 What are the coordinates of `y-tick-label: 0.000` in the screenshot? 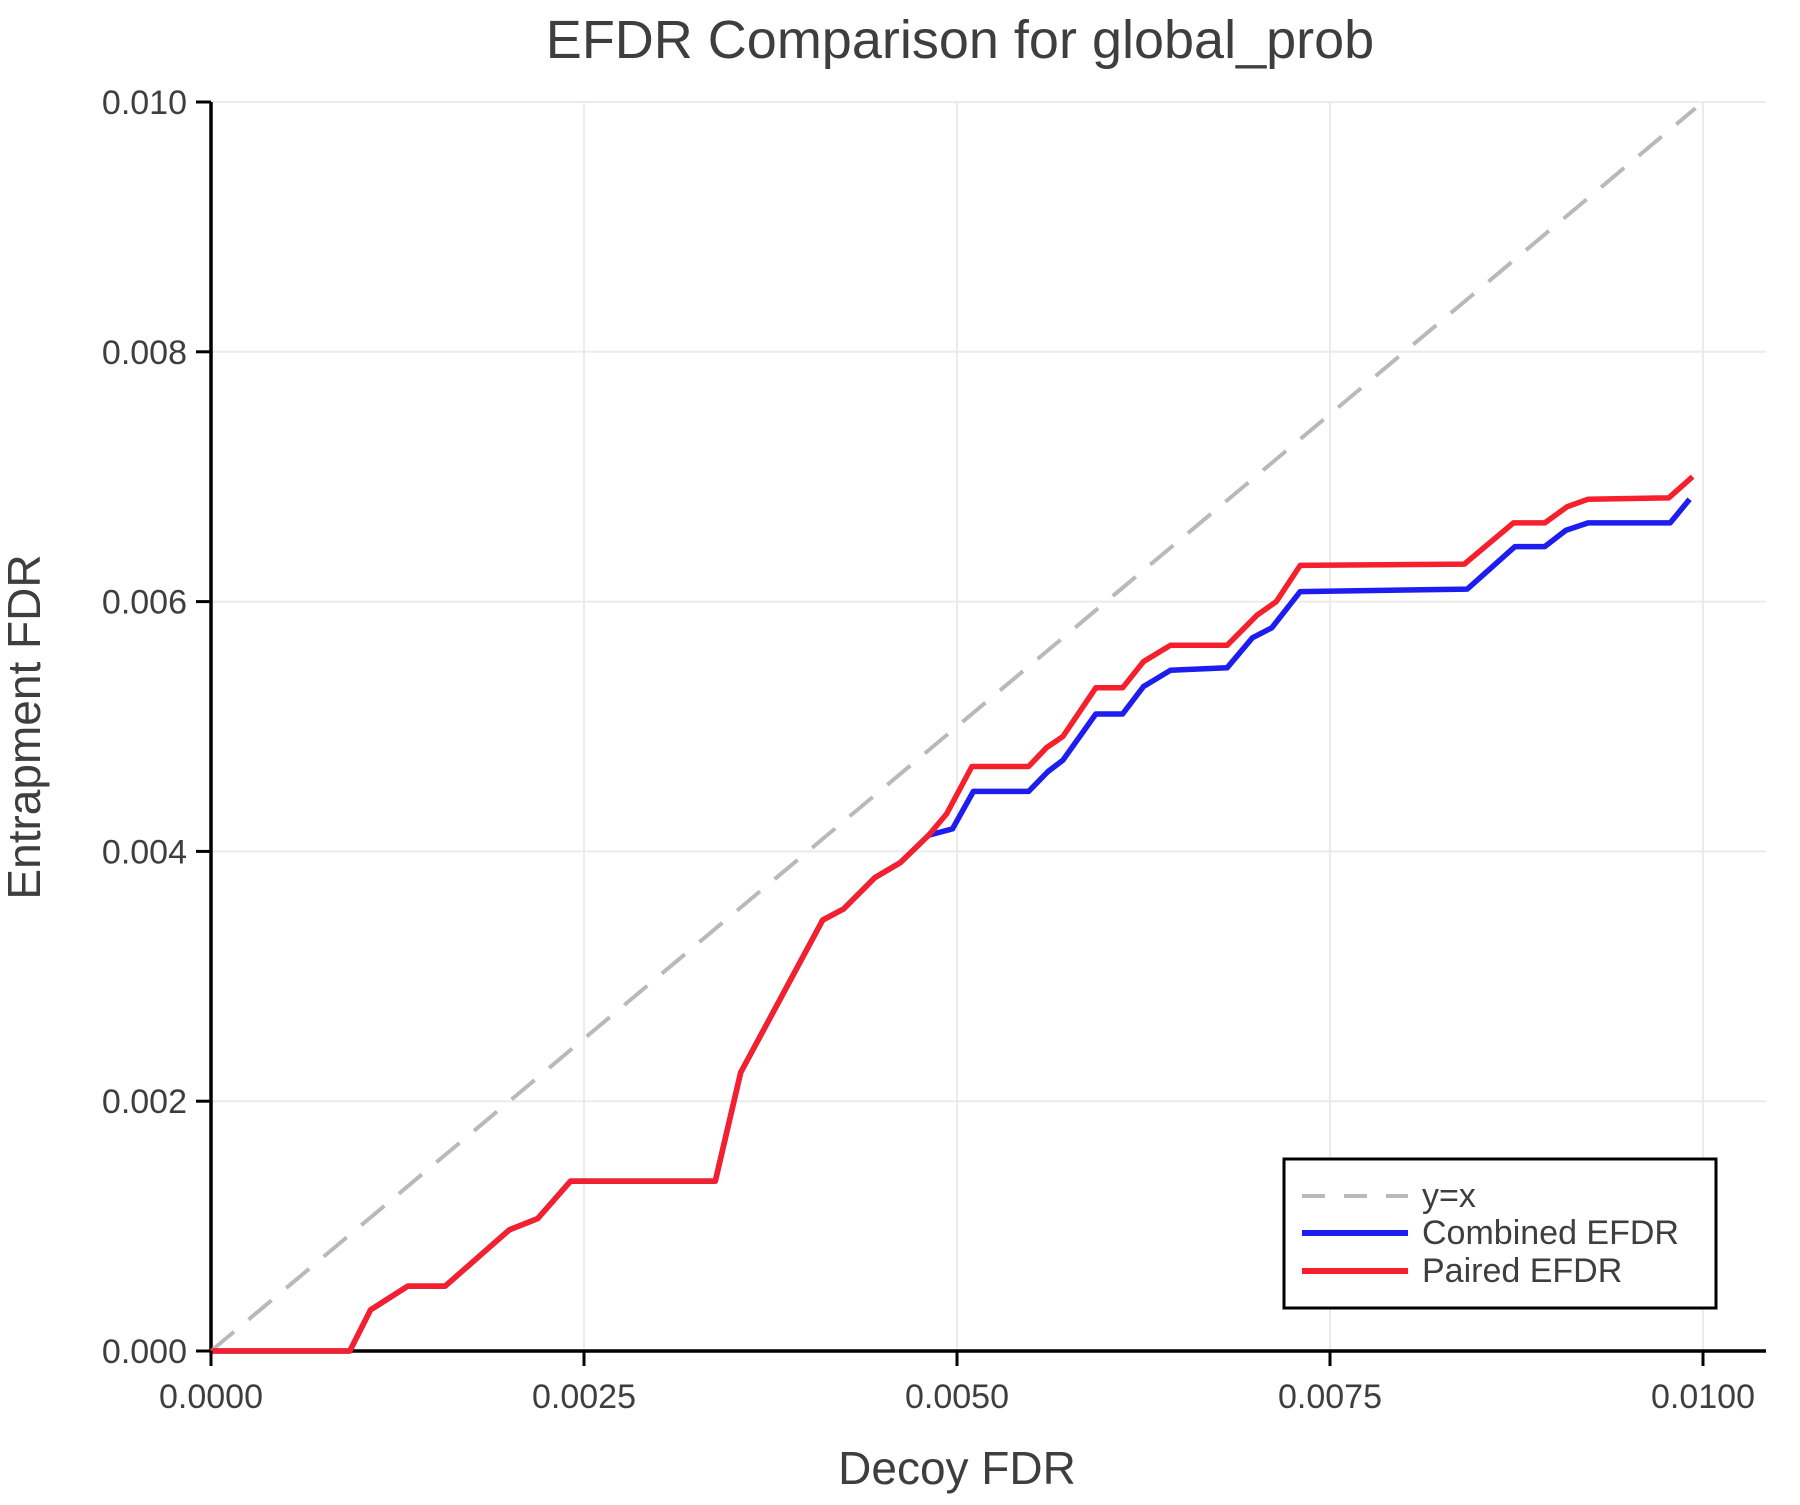 It's located at (144, 1352).